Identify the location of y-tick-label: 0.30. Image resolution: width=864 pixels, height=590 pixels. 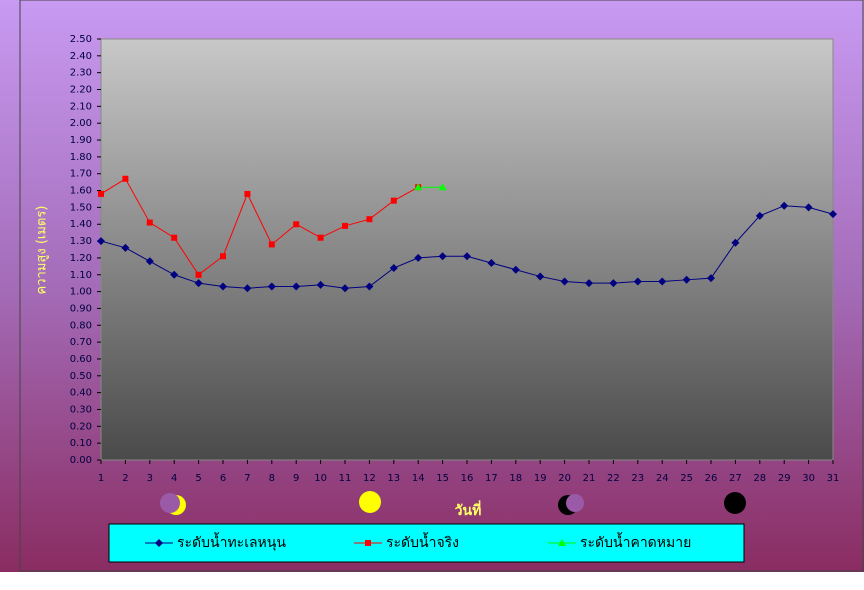
(81, 409).